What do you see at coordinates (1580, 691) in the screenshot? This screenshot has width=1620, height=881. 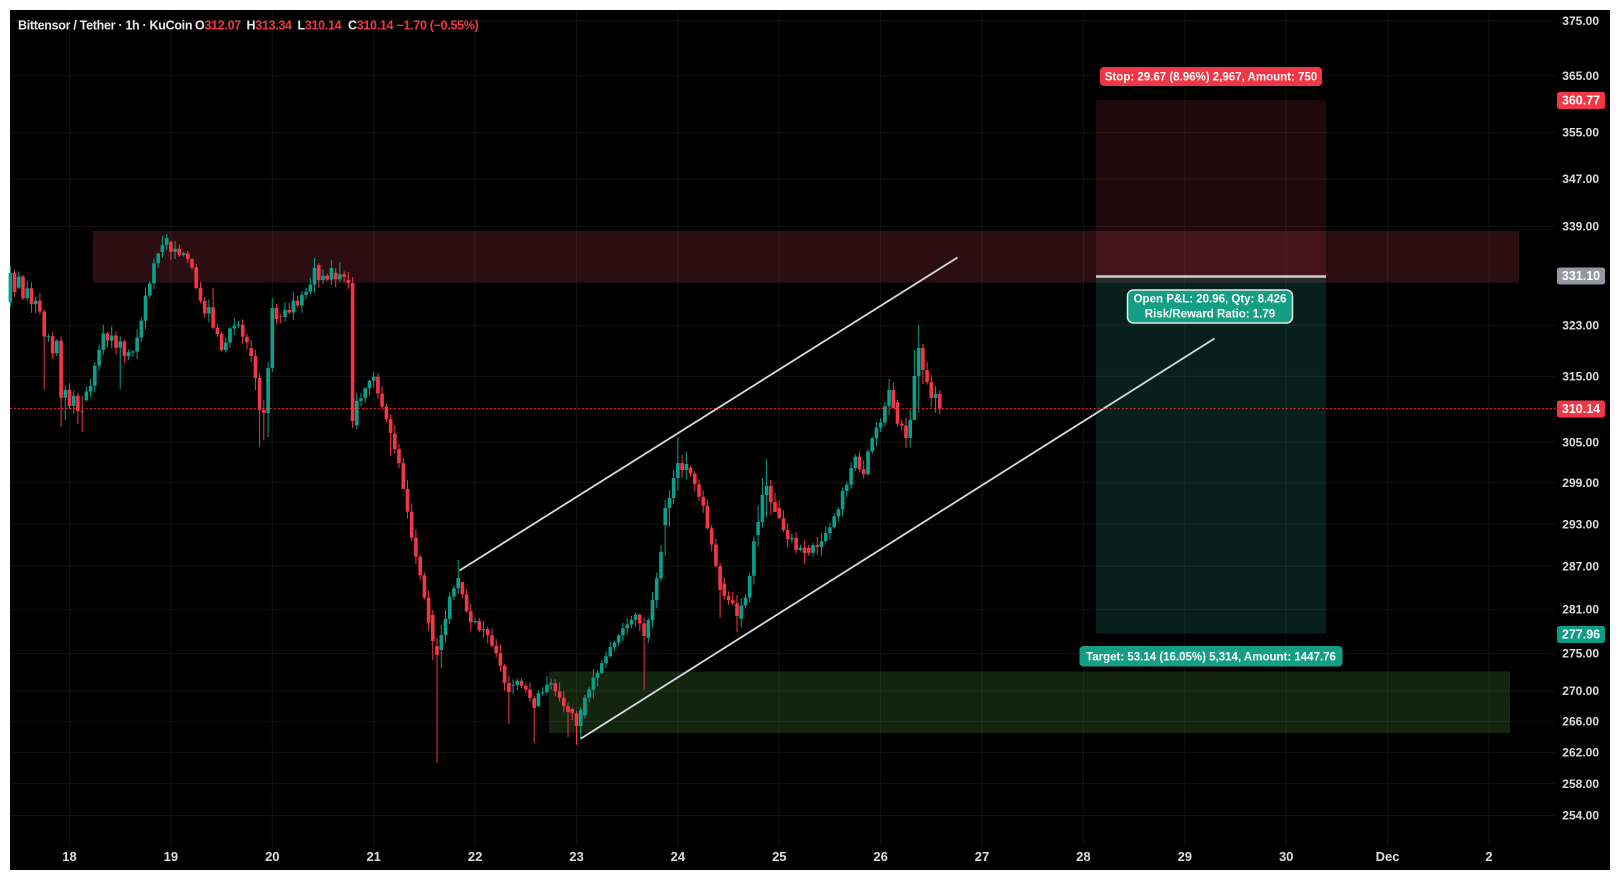 I see `svg-text: 270.00` at bounding box center [1580, 691].